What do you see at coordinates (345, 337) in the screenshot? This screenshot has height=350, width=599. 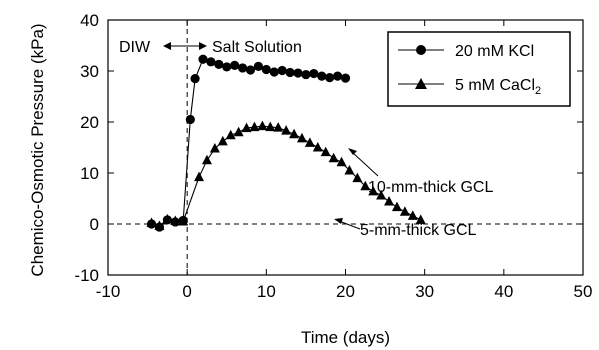 I see `x-axis-title: Time (days)` at bounding box center [345, 337].